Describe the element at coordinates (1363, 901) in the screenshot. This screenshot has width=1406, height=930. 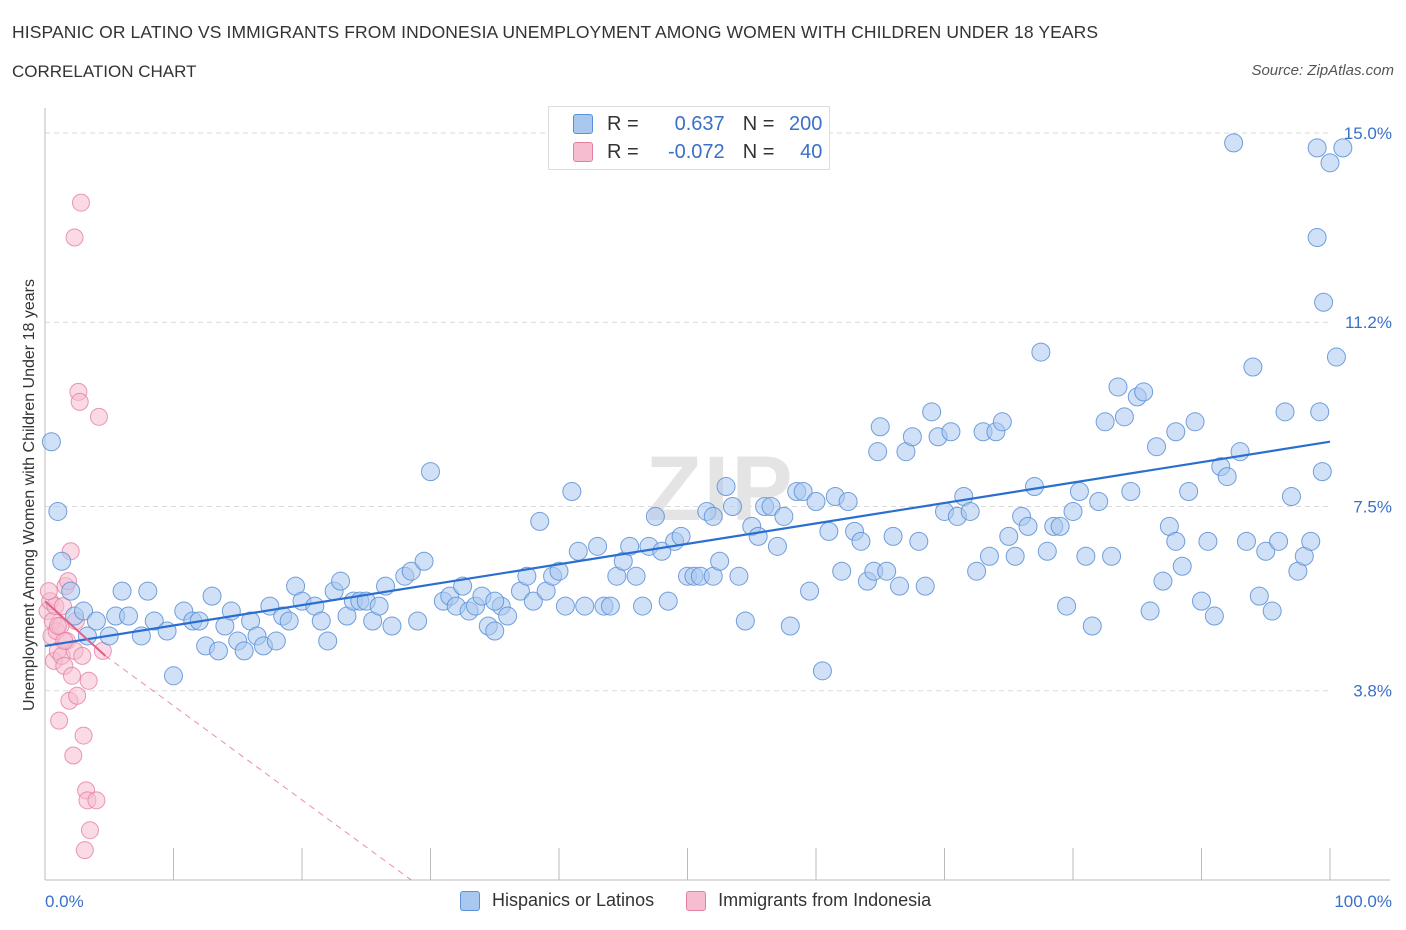
I see `x-tick-label: 100.0%` at that location.